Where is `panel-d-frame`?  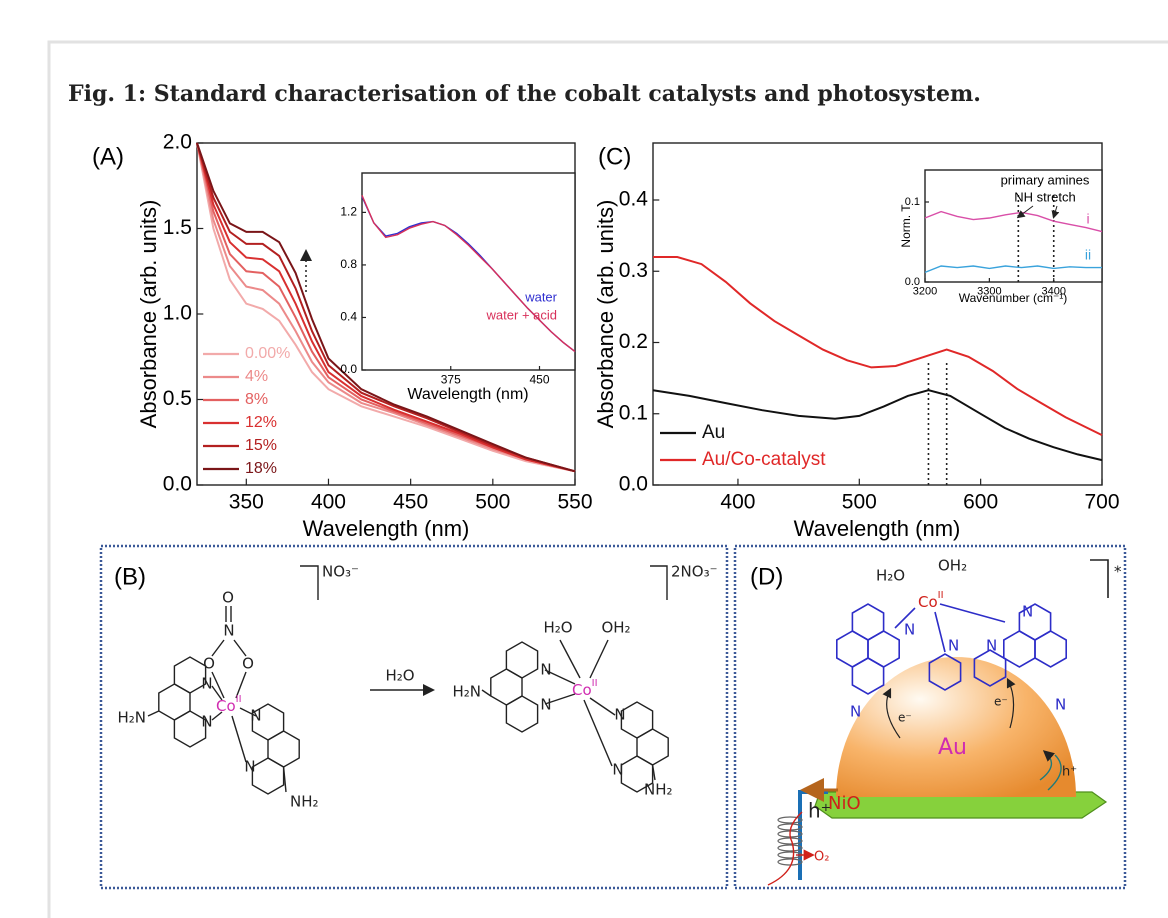
panel-d-frame is located at coordinates (930, 717).